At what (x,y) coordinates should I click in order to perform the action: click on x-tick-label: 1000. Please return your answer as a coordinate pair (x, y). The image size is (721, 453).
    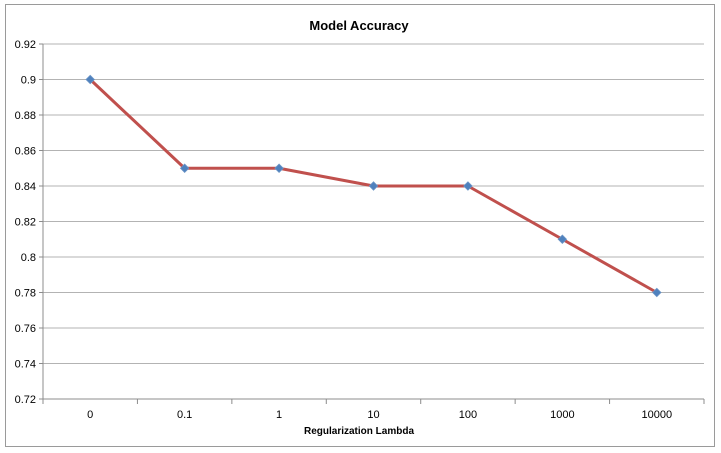
    Looking at the image, I should click on (562, 415).